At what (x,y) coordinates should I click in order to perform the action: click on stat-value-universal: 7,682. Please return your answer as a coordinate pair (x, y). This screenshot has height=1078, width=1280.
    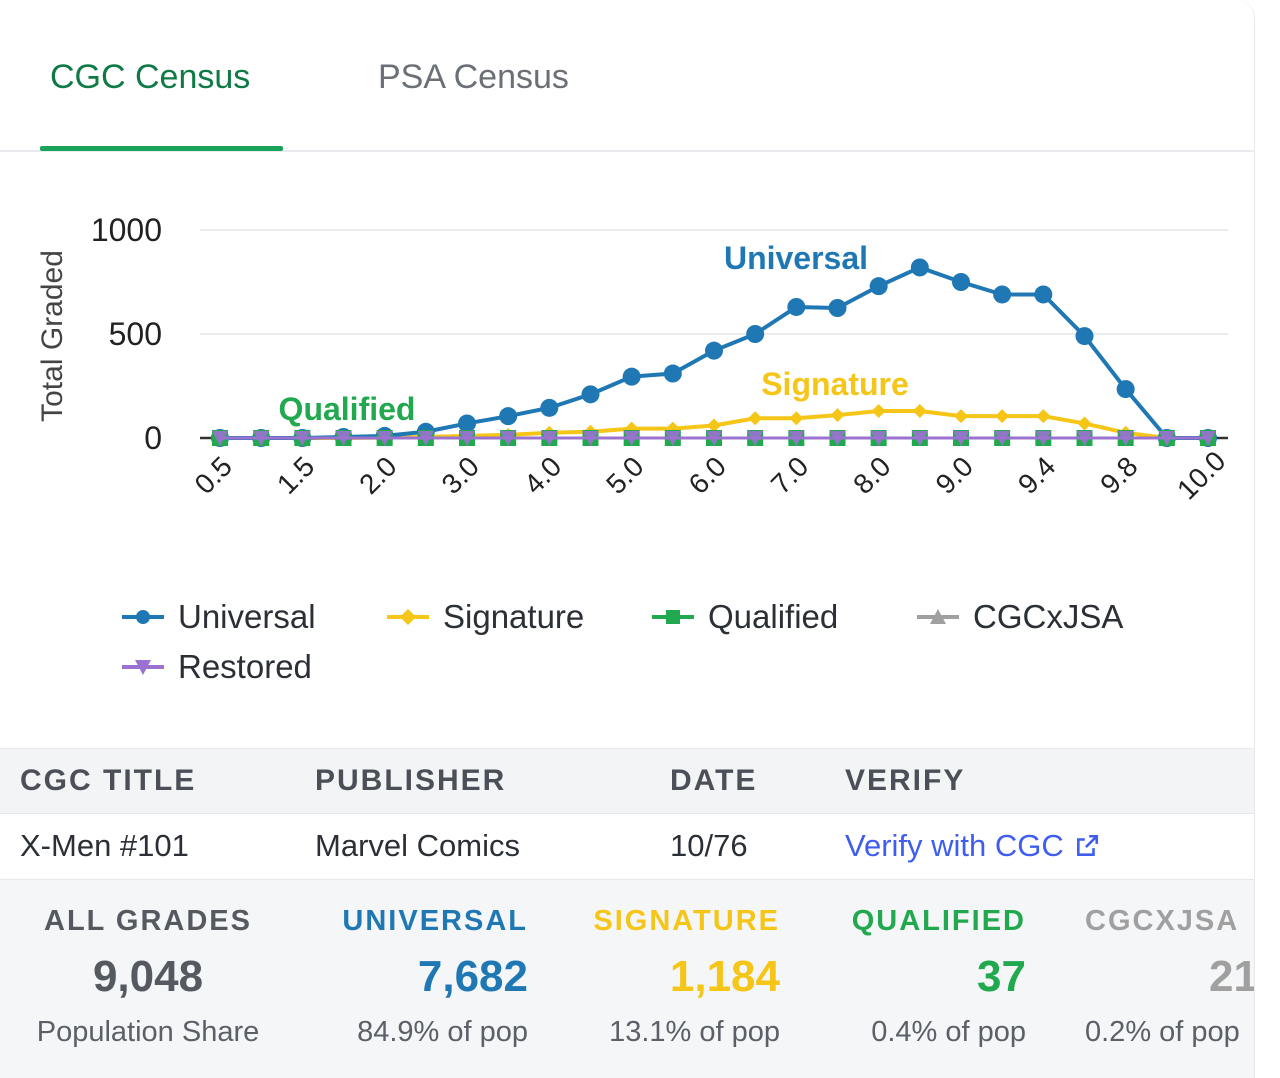
    Looking at the image, I should click on (472, 976).